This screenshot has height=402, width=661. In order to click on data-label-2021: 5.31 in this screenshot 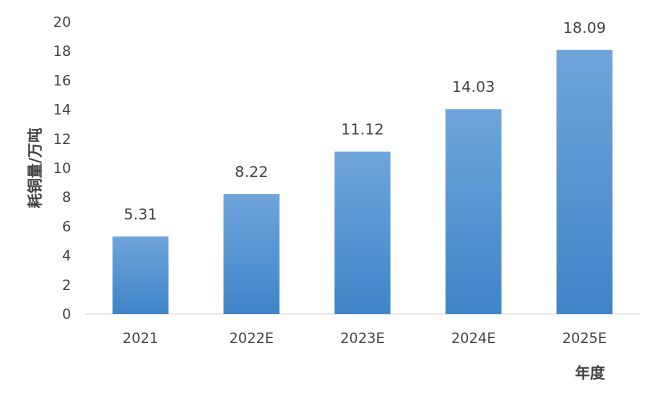, I will do `click(140, 214)`.